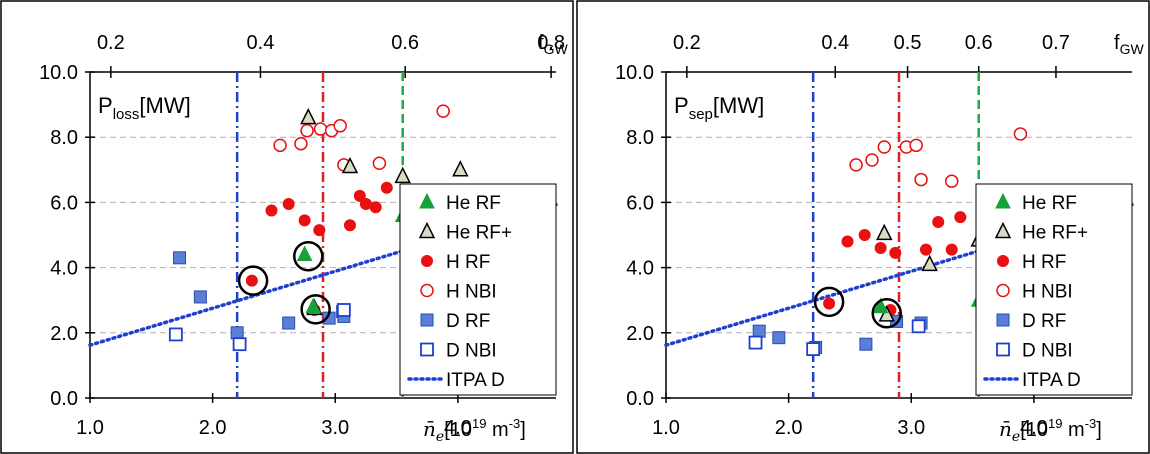  I want to click on y-axis-label-unit: [MW], so click(738, 105).